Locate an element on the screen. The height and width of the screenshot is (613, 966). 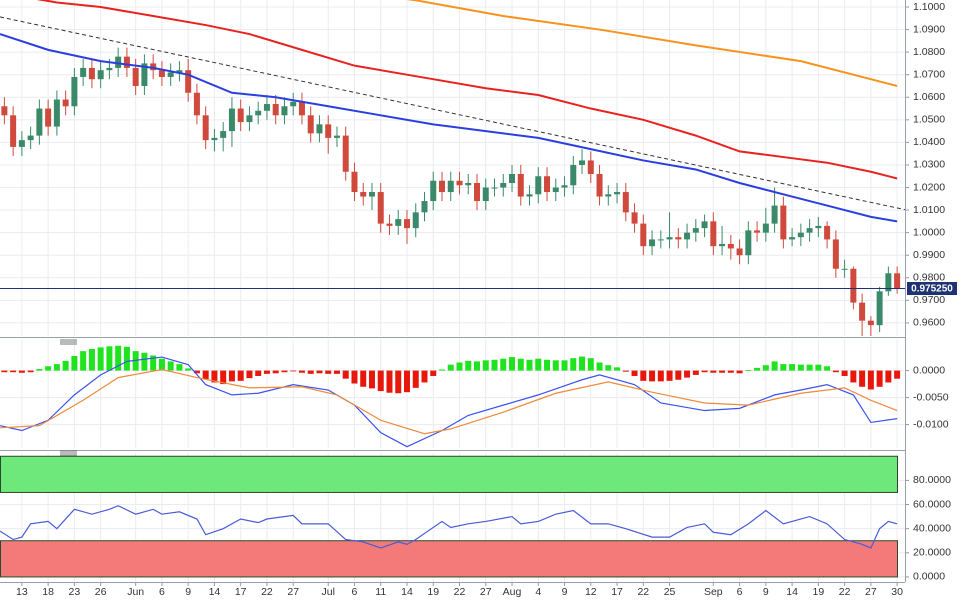
y-tick-label: 0.0000 is located at coordinates (929, 577).